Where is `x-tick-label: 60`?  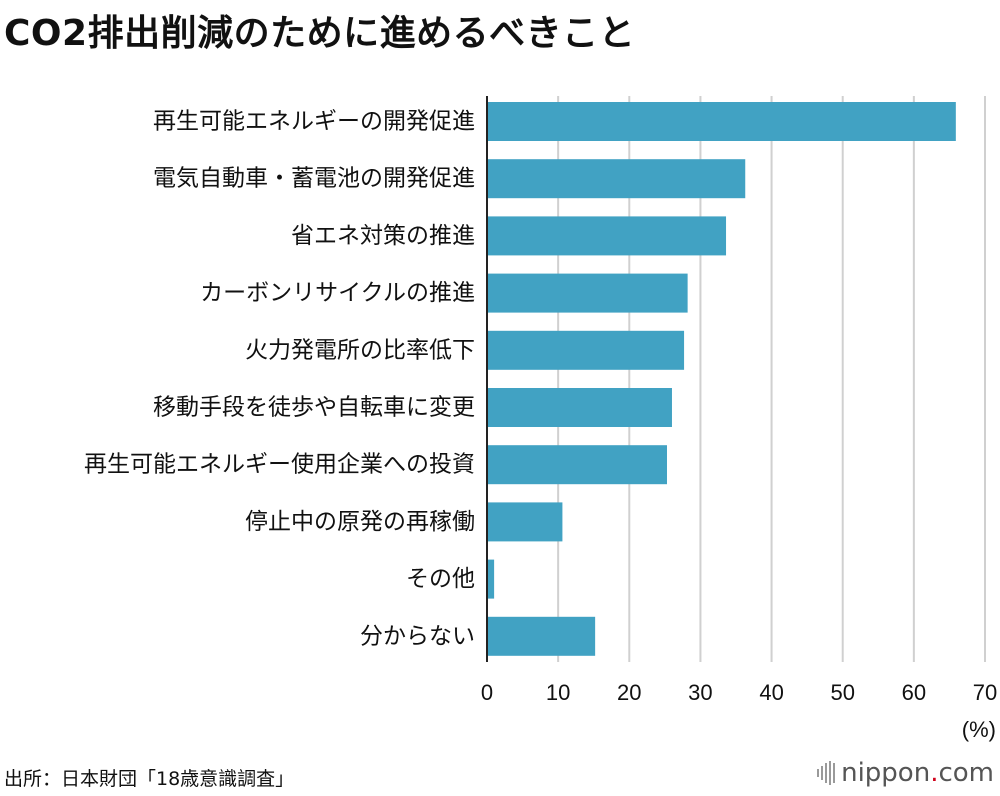
x-tick-label: 60 is located at coordinates (914, 692).